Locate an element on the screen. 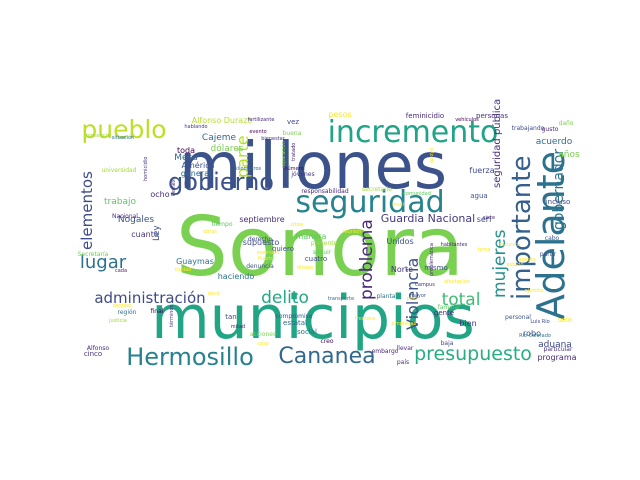 Image resolution: width=640 pixels, height=480 pixels. word-delito: delito is located at coordinates (285, 298).